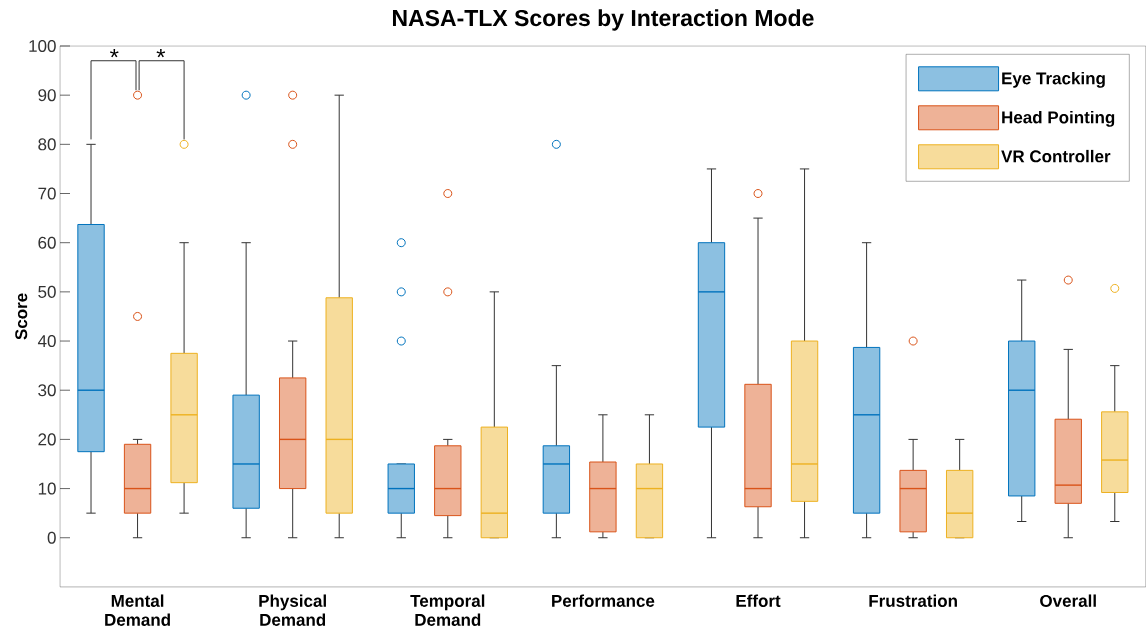 The height and width of the screenshot is (638, 1146). What do you see at coordinates (1053, 79) in the screenshot?
I see `legend-label: Eye Tracking` at bounding box center [1053, 79].